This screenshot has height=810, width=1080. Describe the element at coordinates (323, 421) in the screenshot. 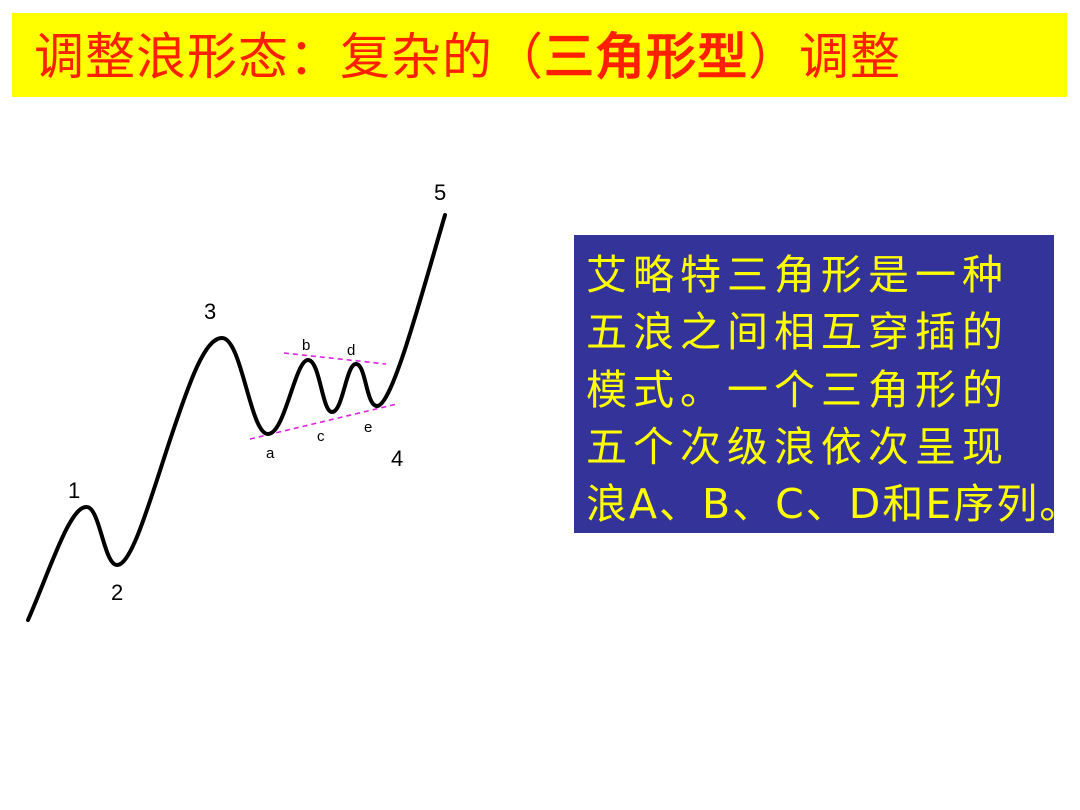

I see `lower-trendline` at that location.